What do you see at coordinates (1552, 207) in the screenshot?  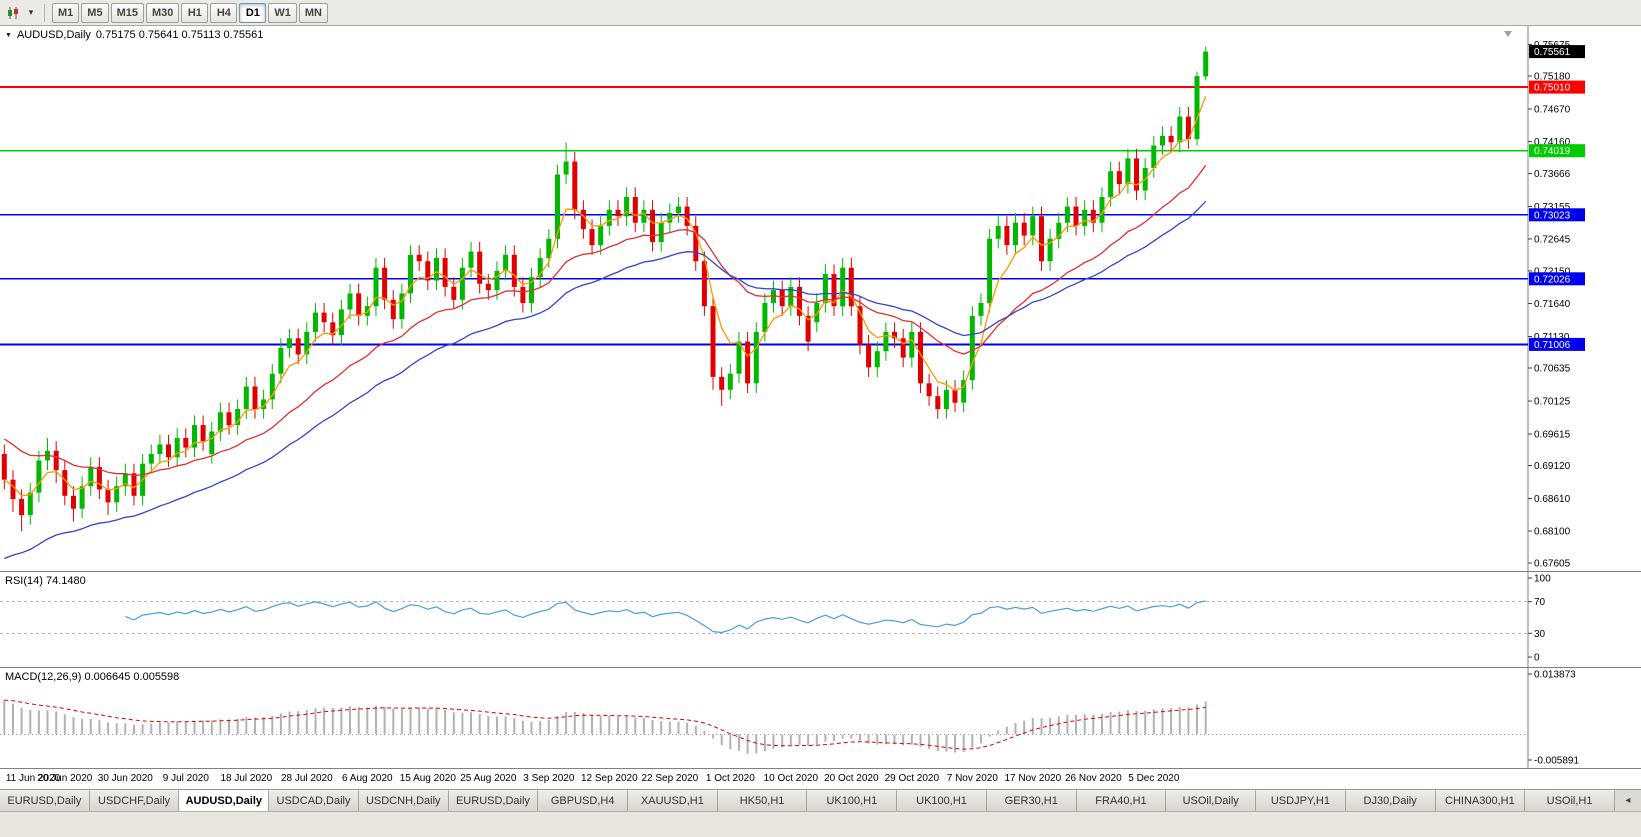 I see `svg-text: 0.73155` at bounding box center [1552, 207].